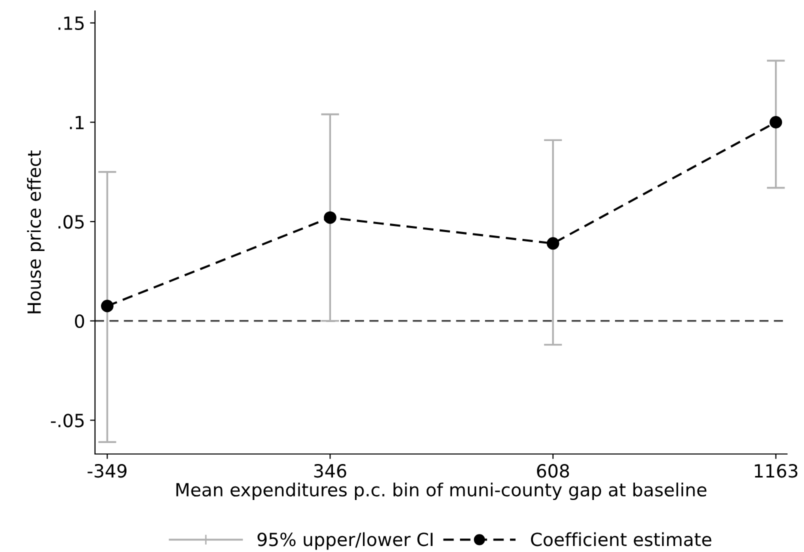 The height and width of the screenshot is (552, 804). I want to click on y-tick-label: 0, so click(79, 321).